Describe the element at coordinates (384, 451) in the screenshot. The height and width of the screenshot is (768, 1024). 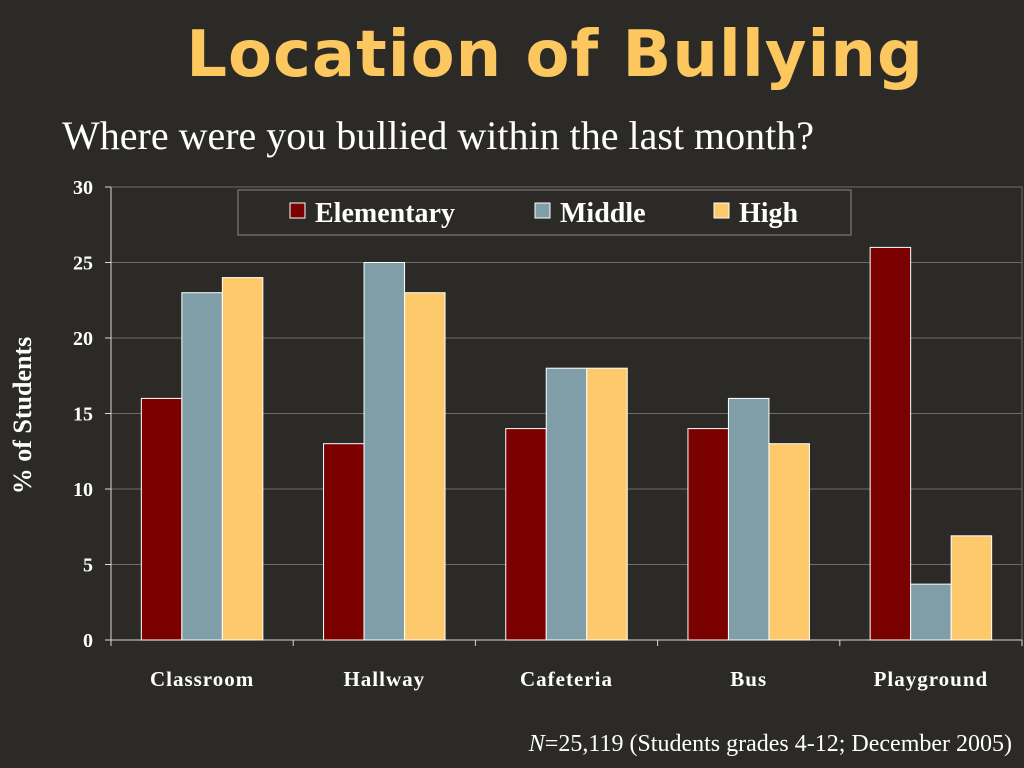
I see `bar-middle-hallway` at that location.